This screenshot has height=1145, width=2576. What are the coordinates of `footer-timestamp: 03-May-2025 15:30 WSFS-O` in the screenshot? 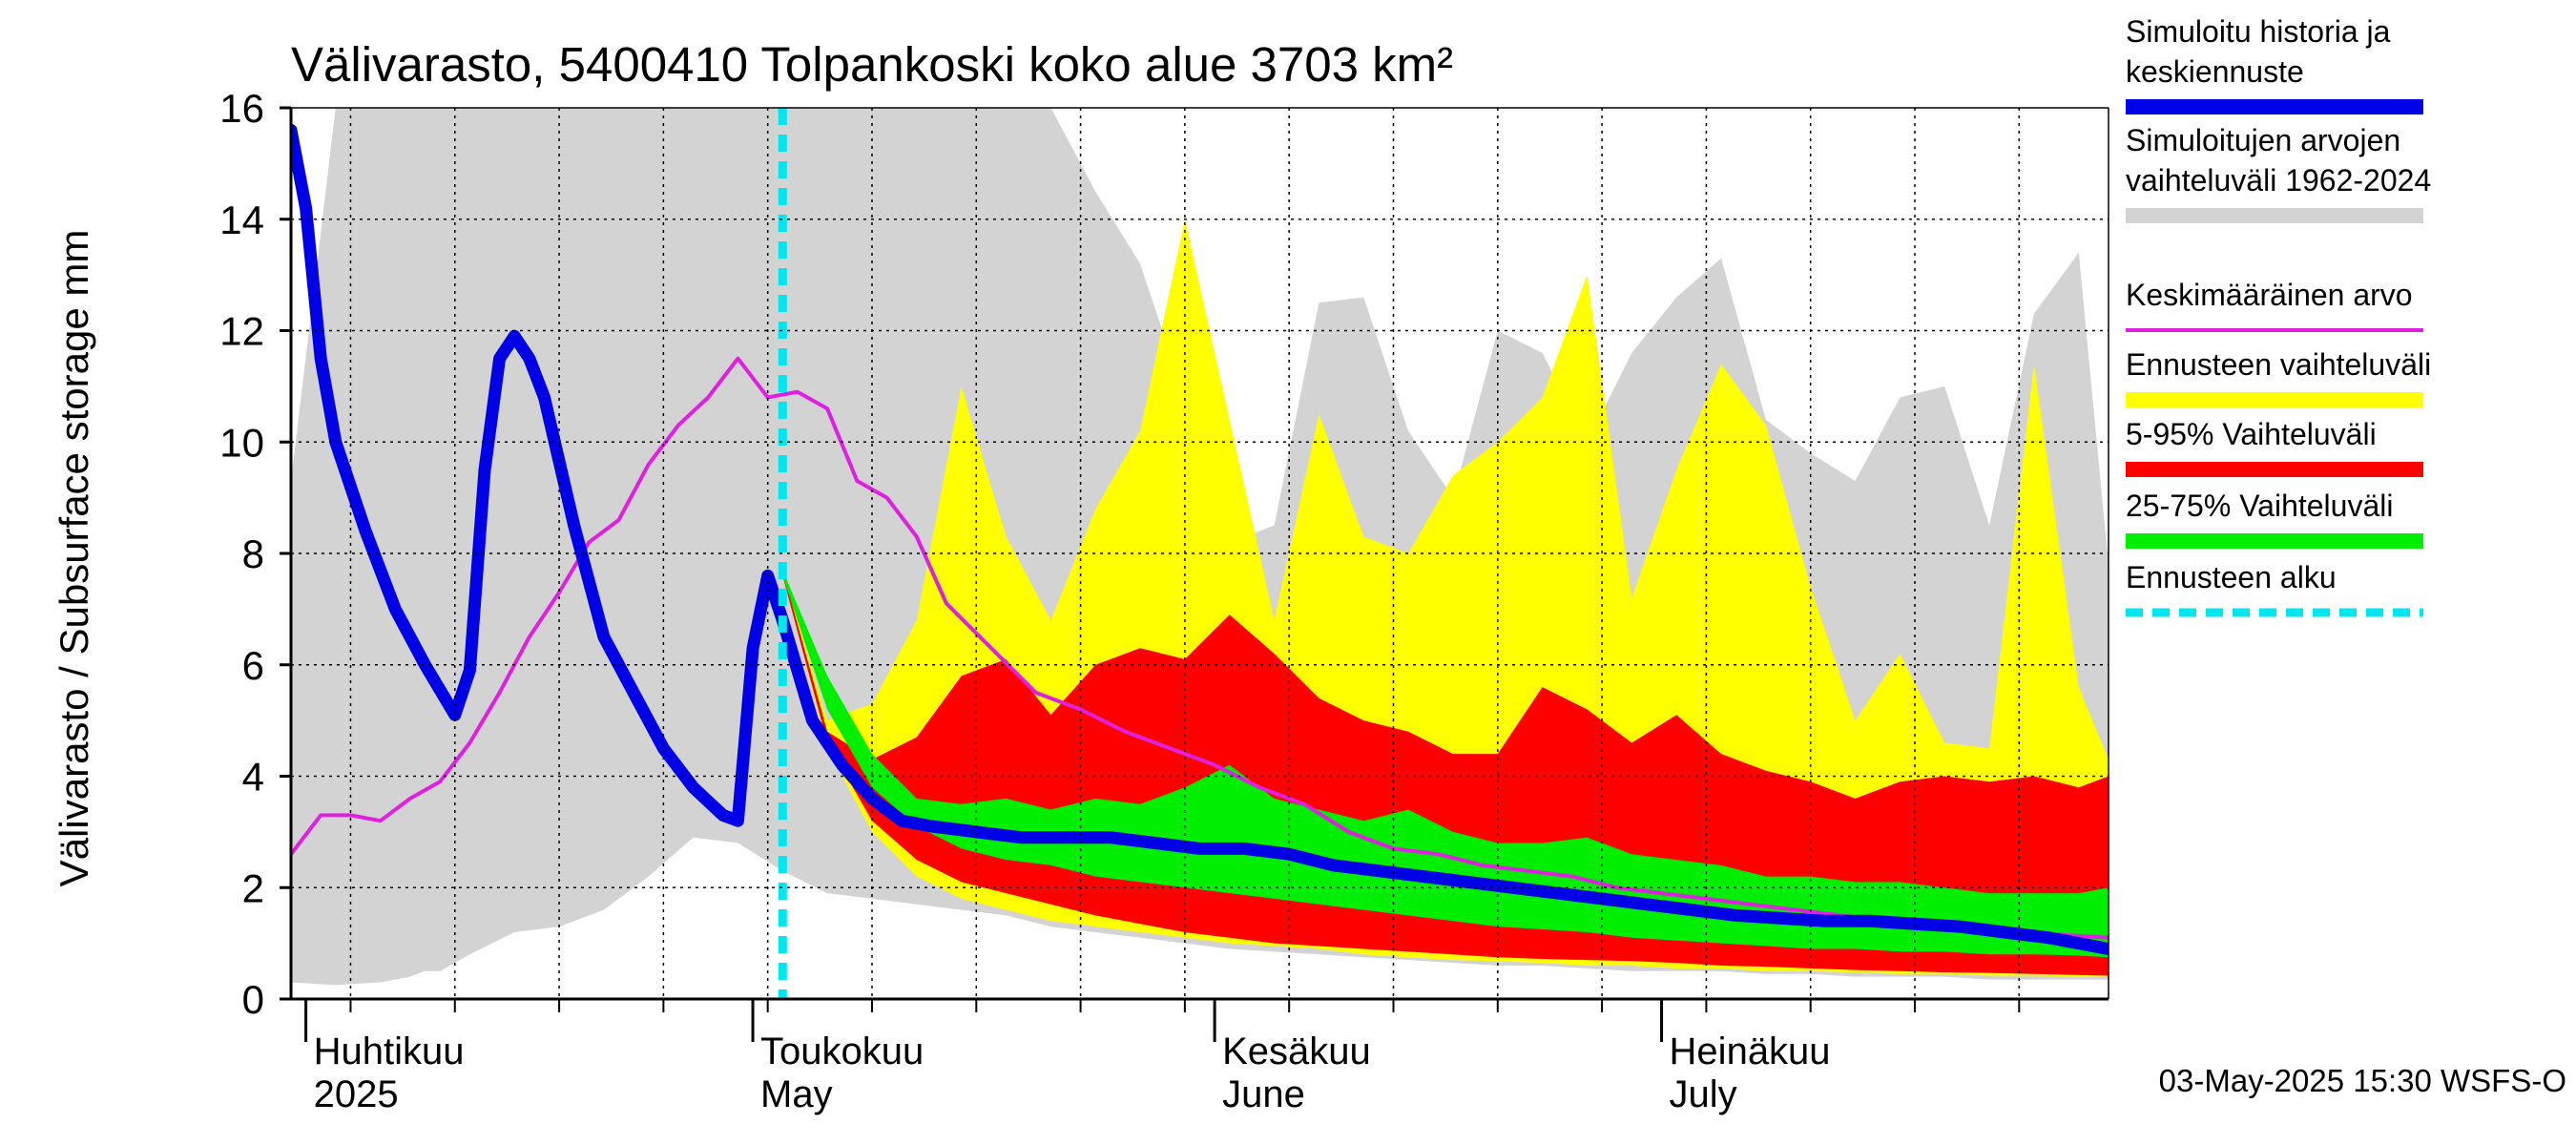 It's located at (2362, 1081).